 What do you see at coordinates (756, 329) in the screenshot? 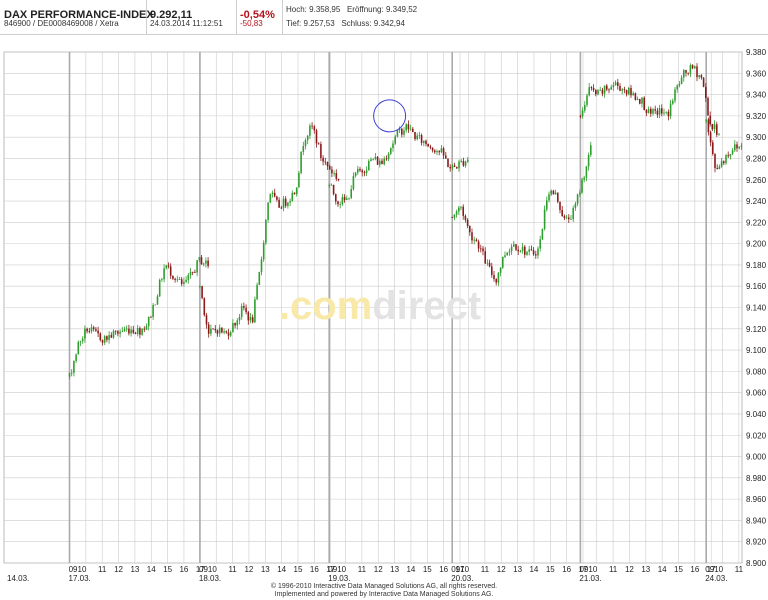
I see `y-tick-label: 9.120` at bounding box center [756, 329].